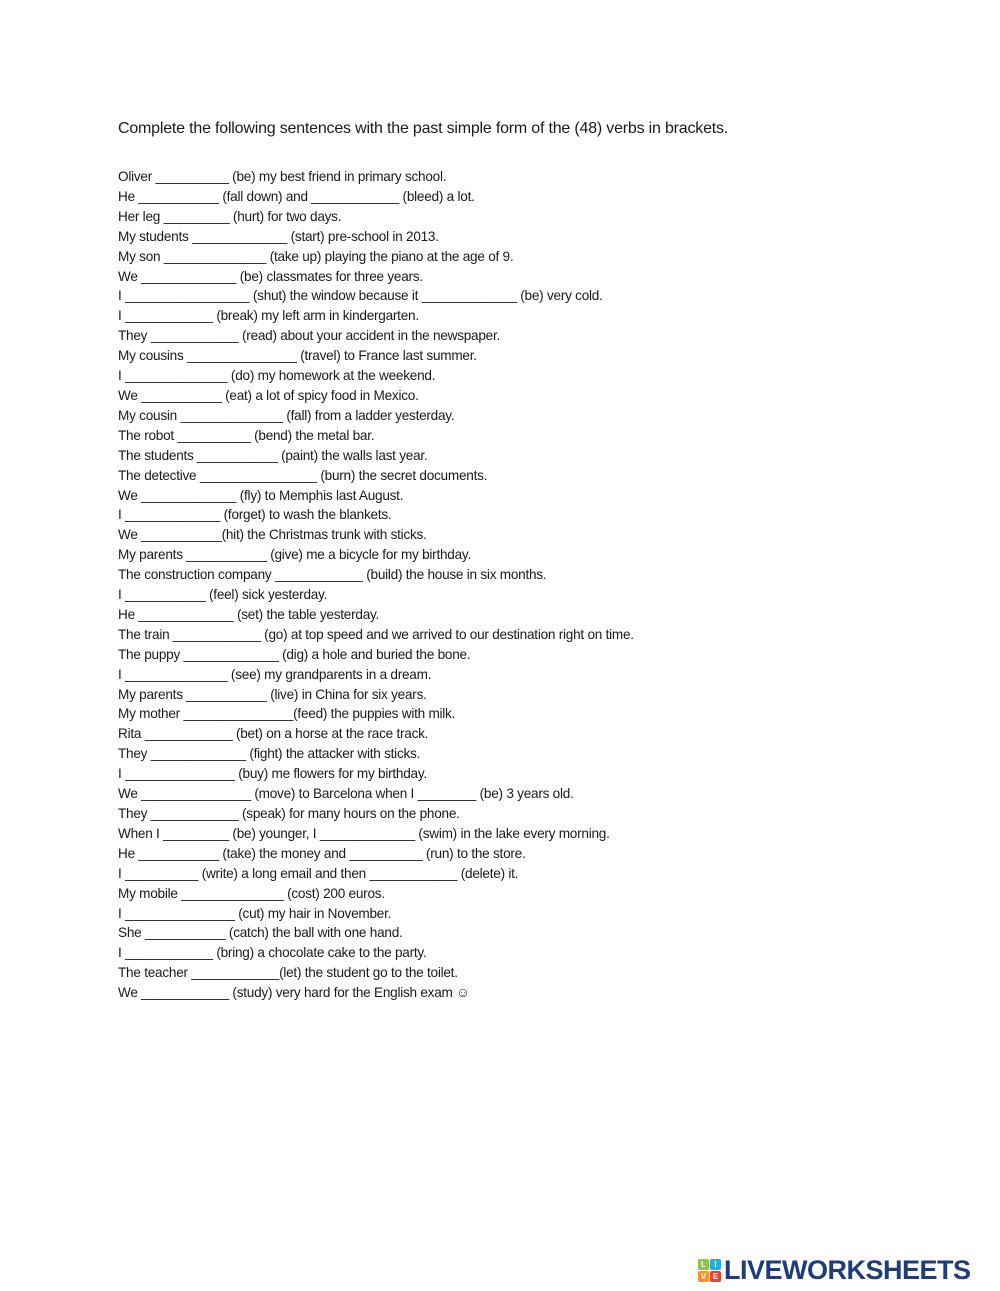 This screenshot has height=1291, width=1000. What do you see at coordinates (330, 734) in the screenshot?
I see `sentence-text: (bet) on a horse at the race track.` at bounding box center [330, 734].